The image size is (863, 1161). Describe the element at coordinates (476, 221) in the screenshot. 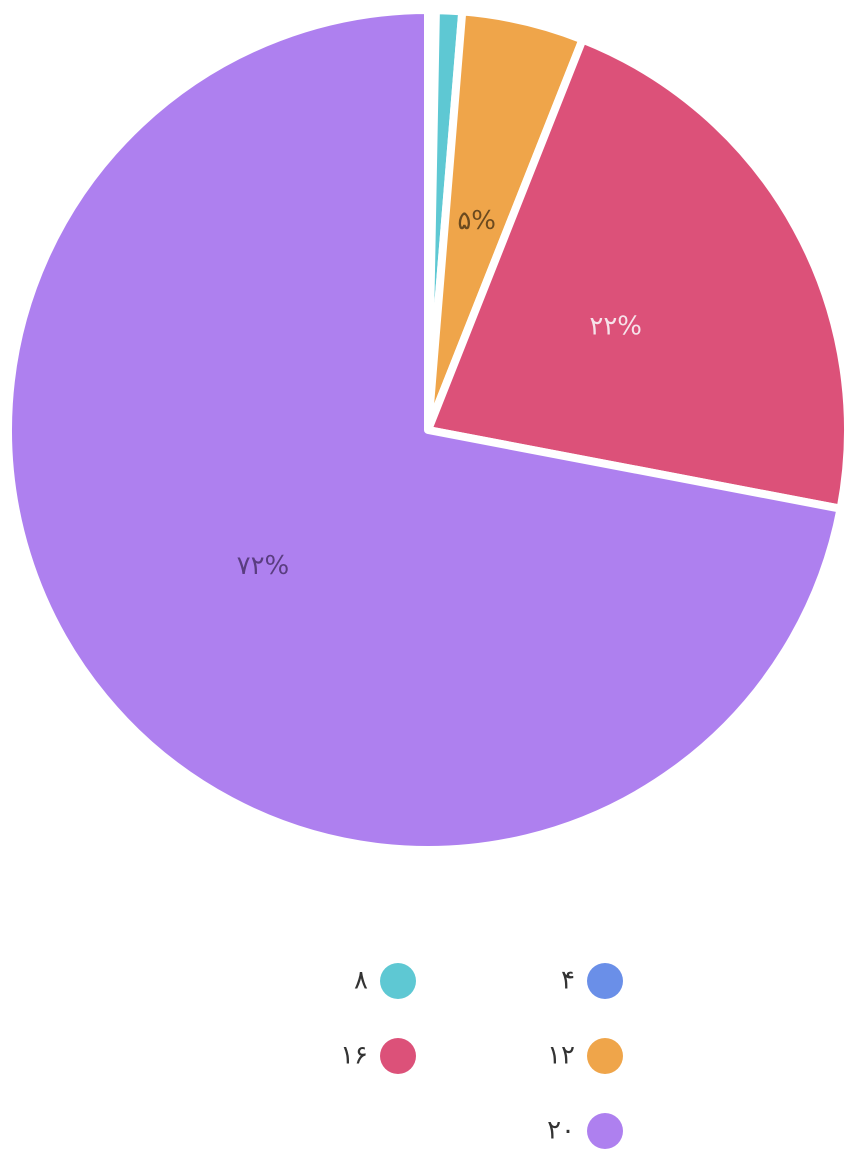

I see `slice-label: ۵%` at that location.